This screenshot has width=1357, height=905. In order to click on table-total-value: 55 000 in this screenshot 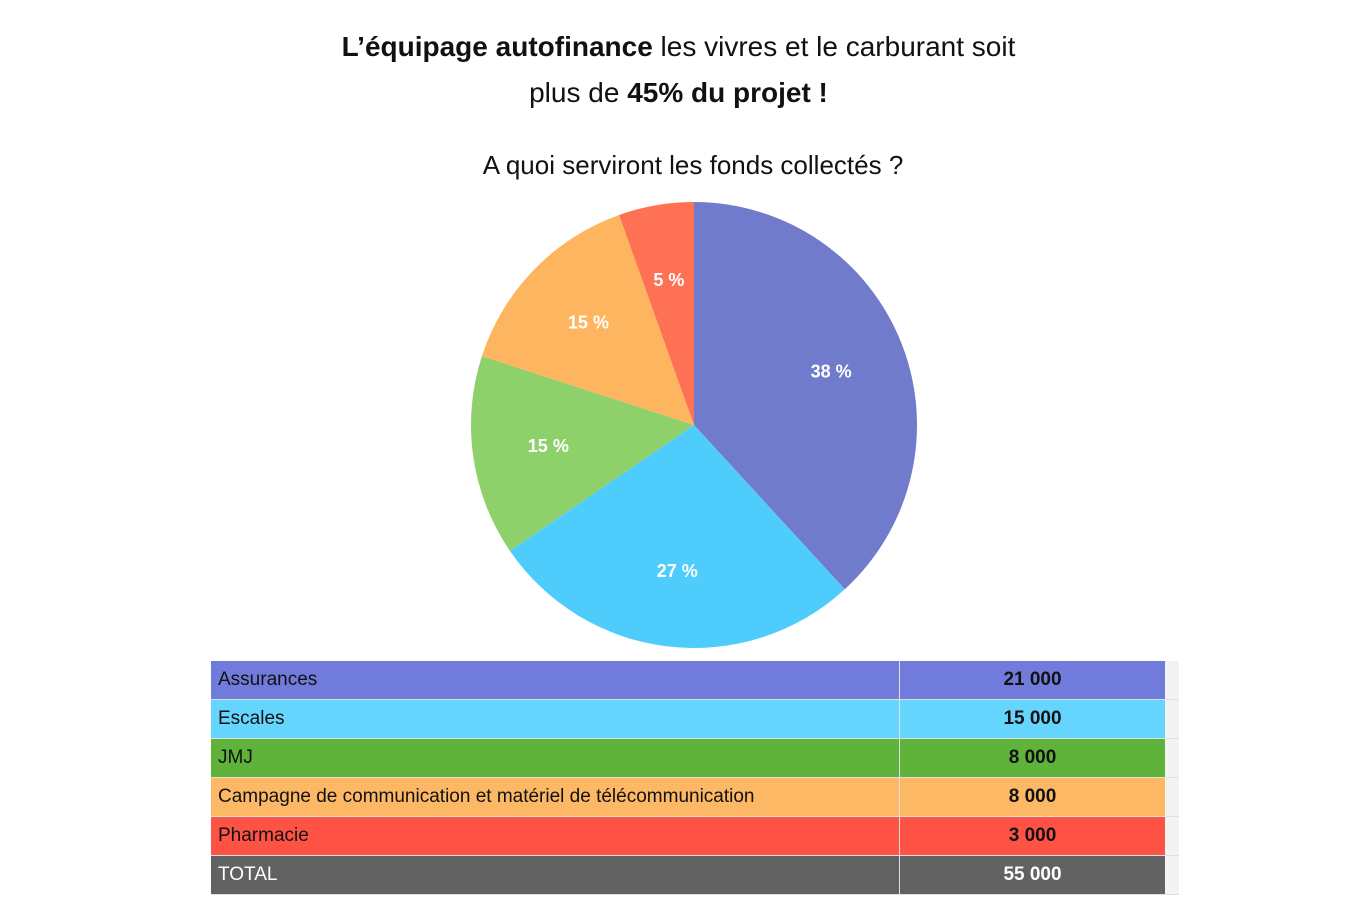, I will do `click(1032, 875)`.